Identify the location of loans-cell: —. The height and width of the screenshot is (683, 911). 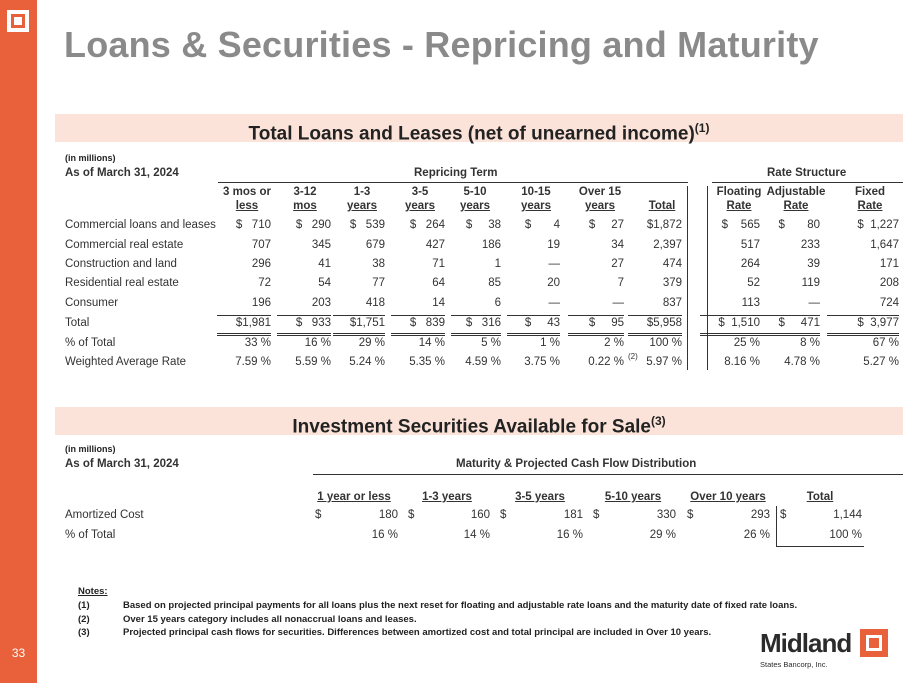
(554, 303).